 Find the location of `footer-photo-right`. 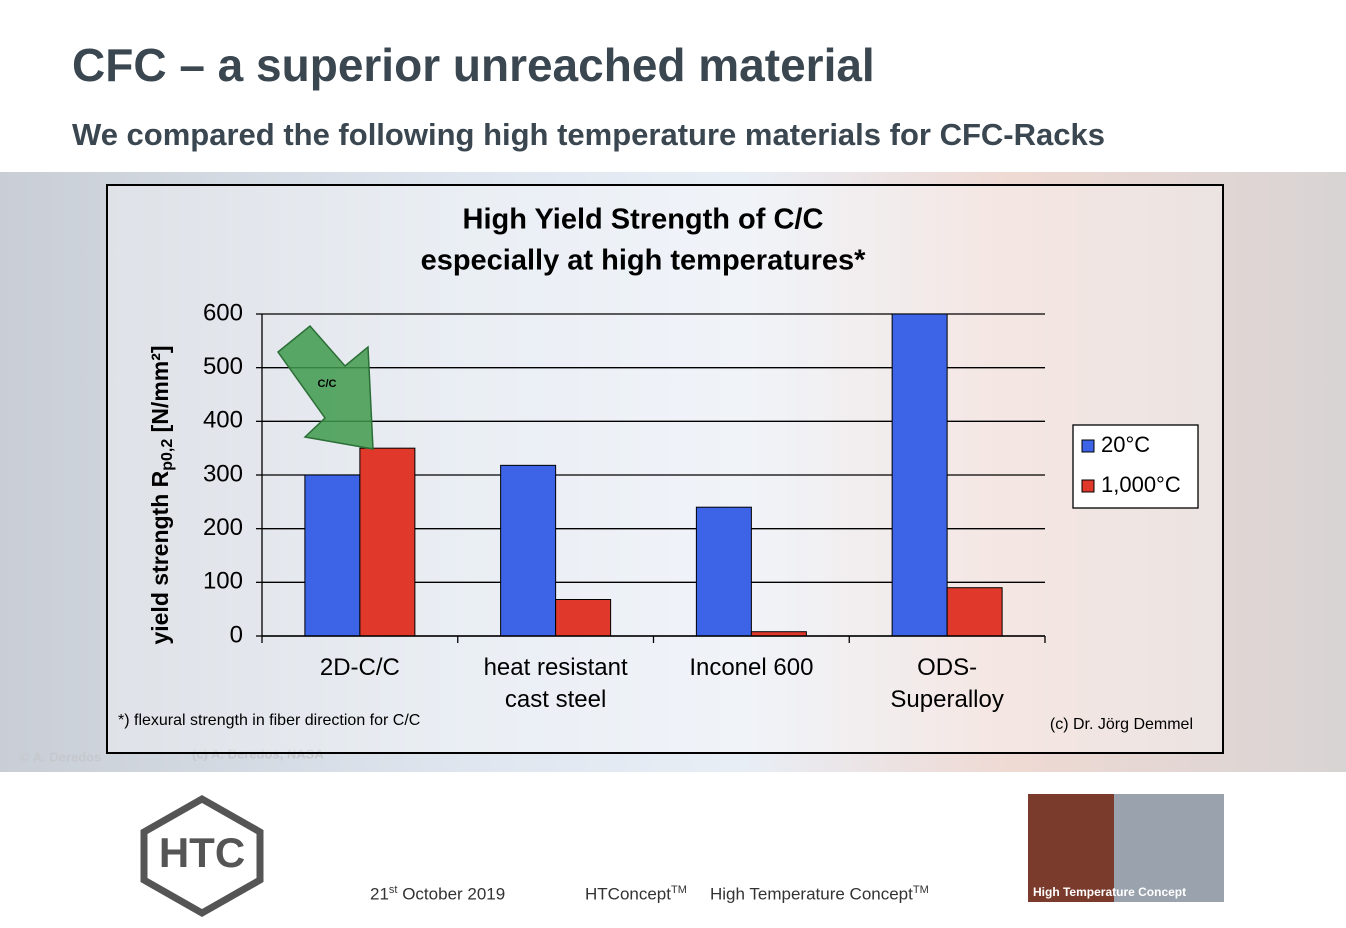

footer-photo-right is located at coordinates (1169, 848).